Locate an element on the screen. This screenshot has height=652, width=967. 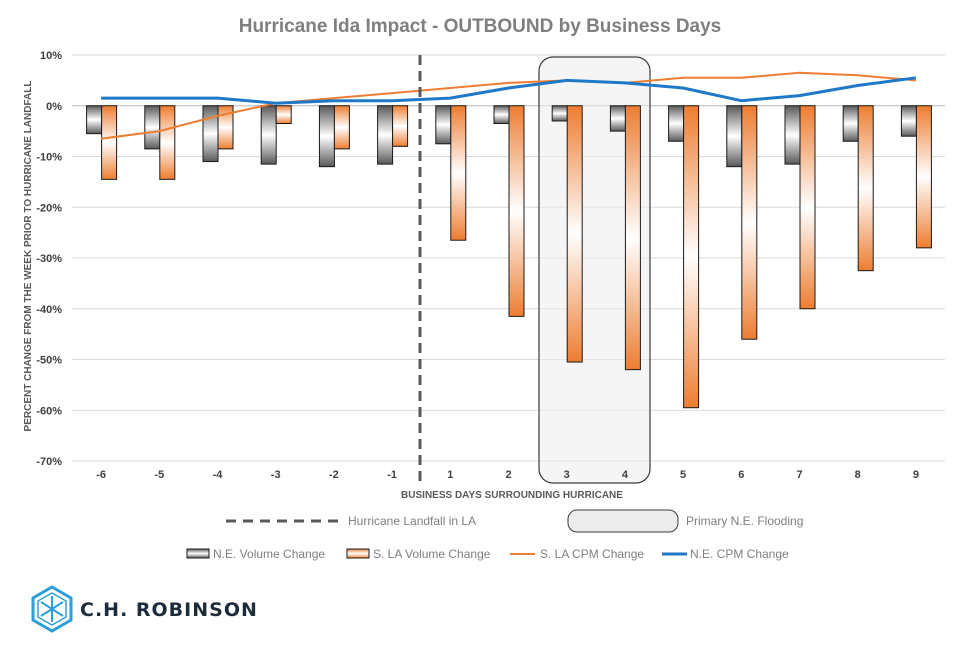
y-tick-label: -10% is located at coordinates (49, 158).